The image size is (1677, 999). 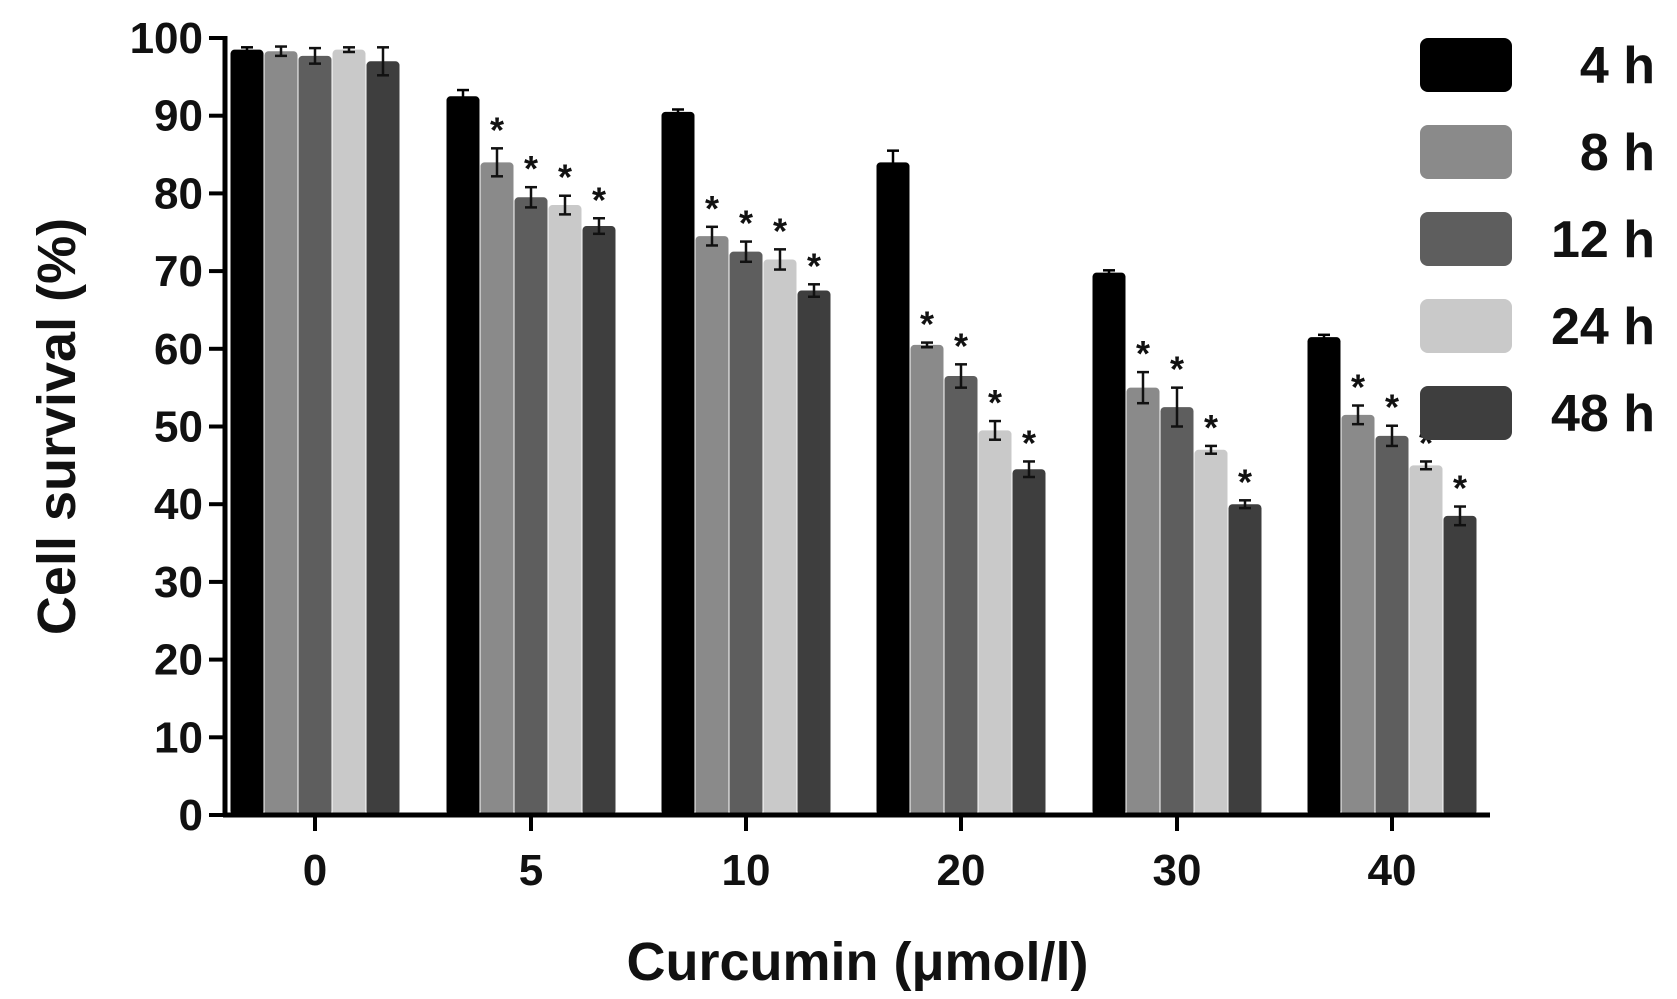 What do you see at coordinates (1537, 66) in the screenshot?
I see `legend-item: 4 h` at bounding box center [1537, 66].